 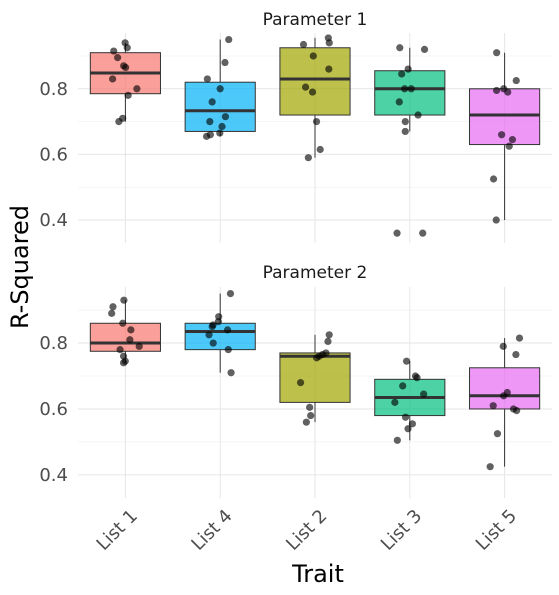 I want to click on y-tick-label: 0.6, so click(x=53, y=154).